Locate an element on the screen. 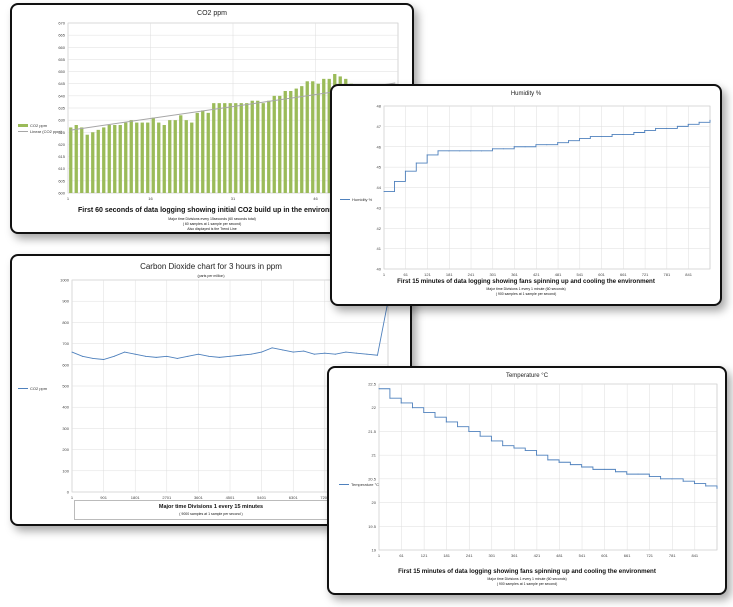 This screenshot has height=607, width=733. chart-title: Carbon Dioxide chart for 3 hours in ppm is located at coordinates (211, 266).